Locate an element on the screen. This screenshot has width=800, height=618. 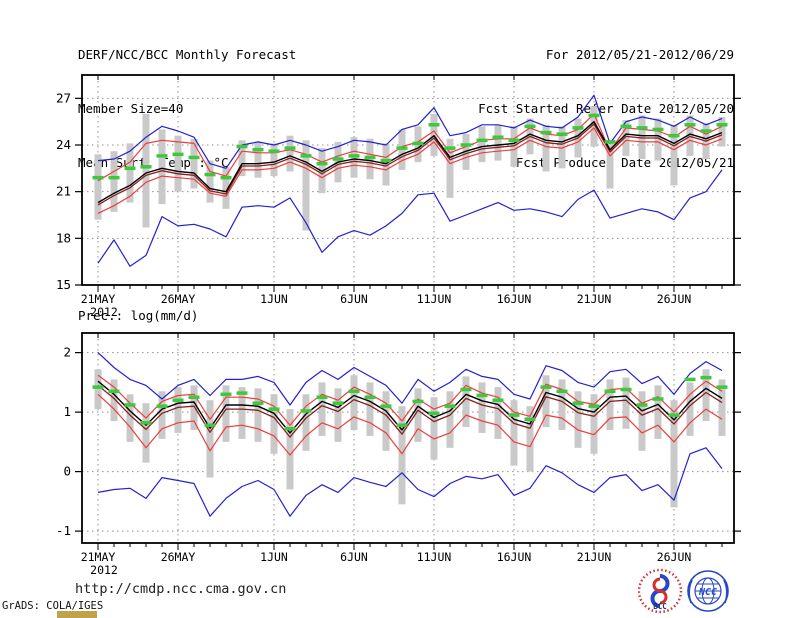
series-ensemble-max is located at coordinates (410, 131).